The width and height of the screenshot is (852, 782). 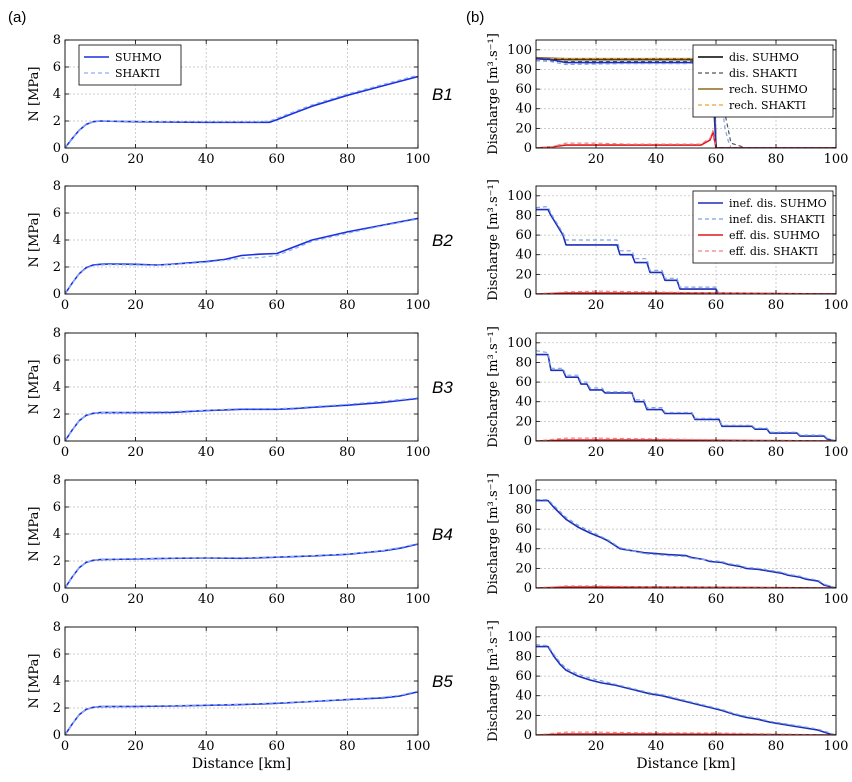 I want to click on panel-label-a: (a), so click(x=17, y=17).